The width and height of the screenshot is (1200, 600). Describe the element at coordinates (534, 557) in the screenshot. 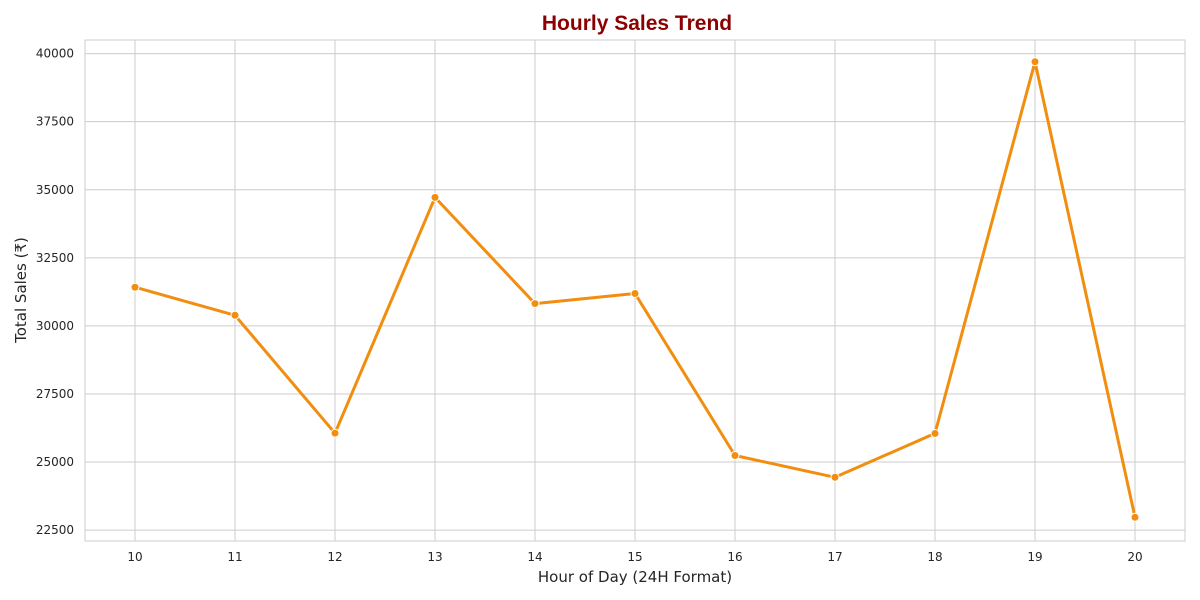

I see `x-tick-label: 14` at that location.